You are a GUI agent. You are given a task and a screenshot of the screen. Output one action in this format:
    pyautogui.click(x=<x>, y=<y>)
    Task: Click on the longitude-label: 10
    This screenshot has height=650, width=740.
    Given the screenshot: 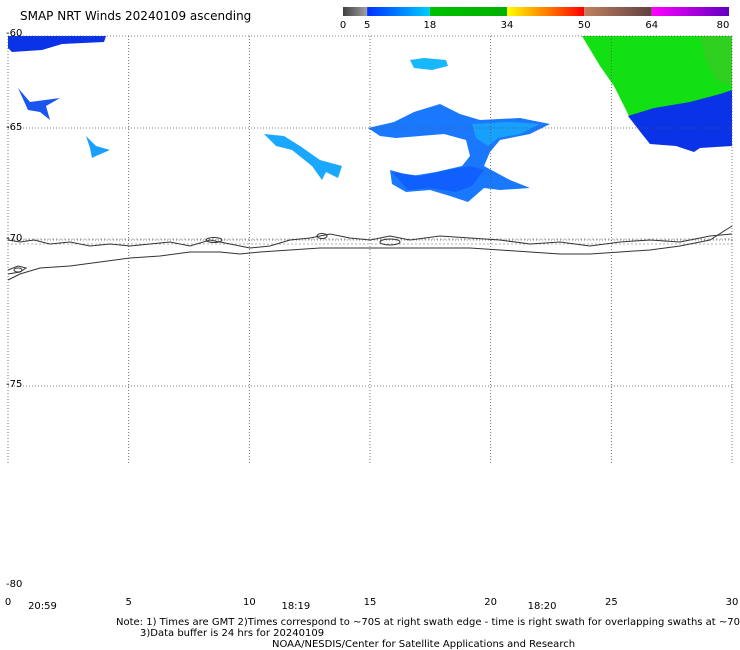 What is the action you would take?
    pyautogui.click(x=249, y=602)
    